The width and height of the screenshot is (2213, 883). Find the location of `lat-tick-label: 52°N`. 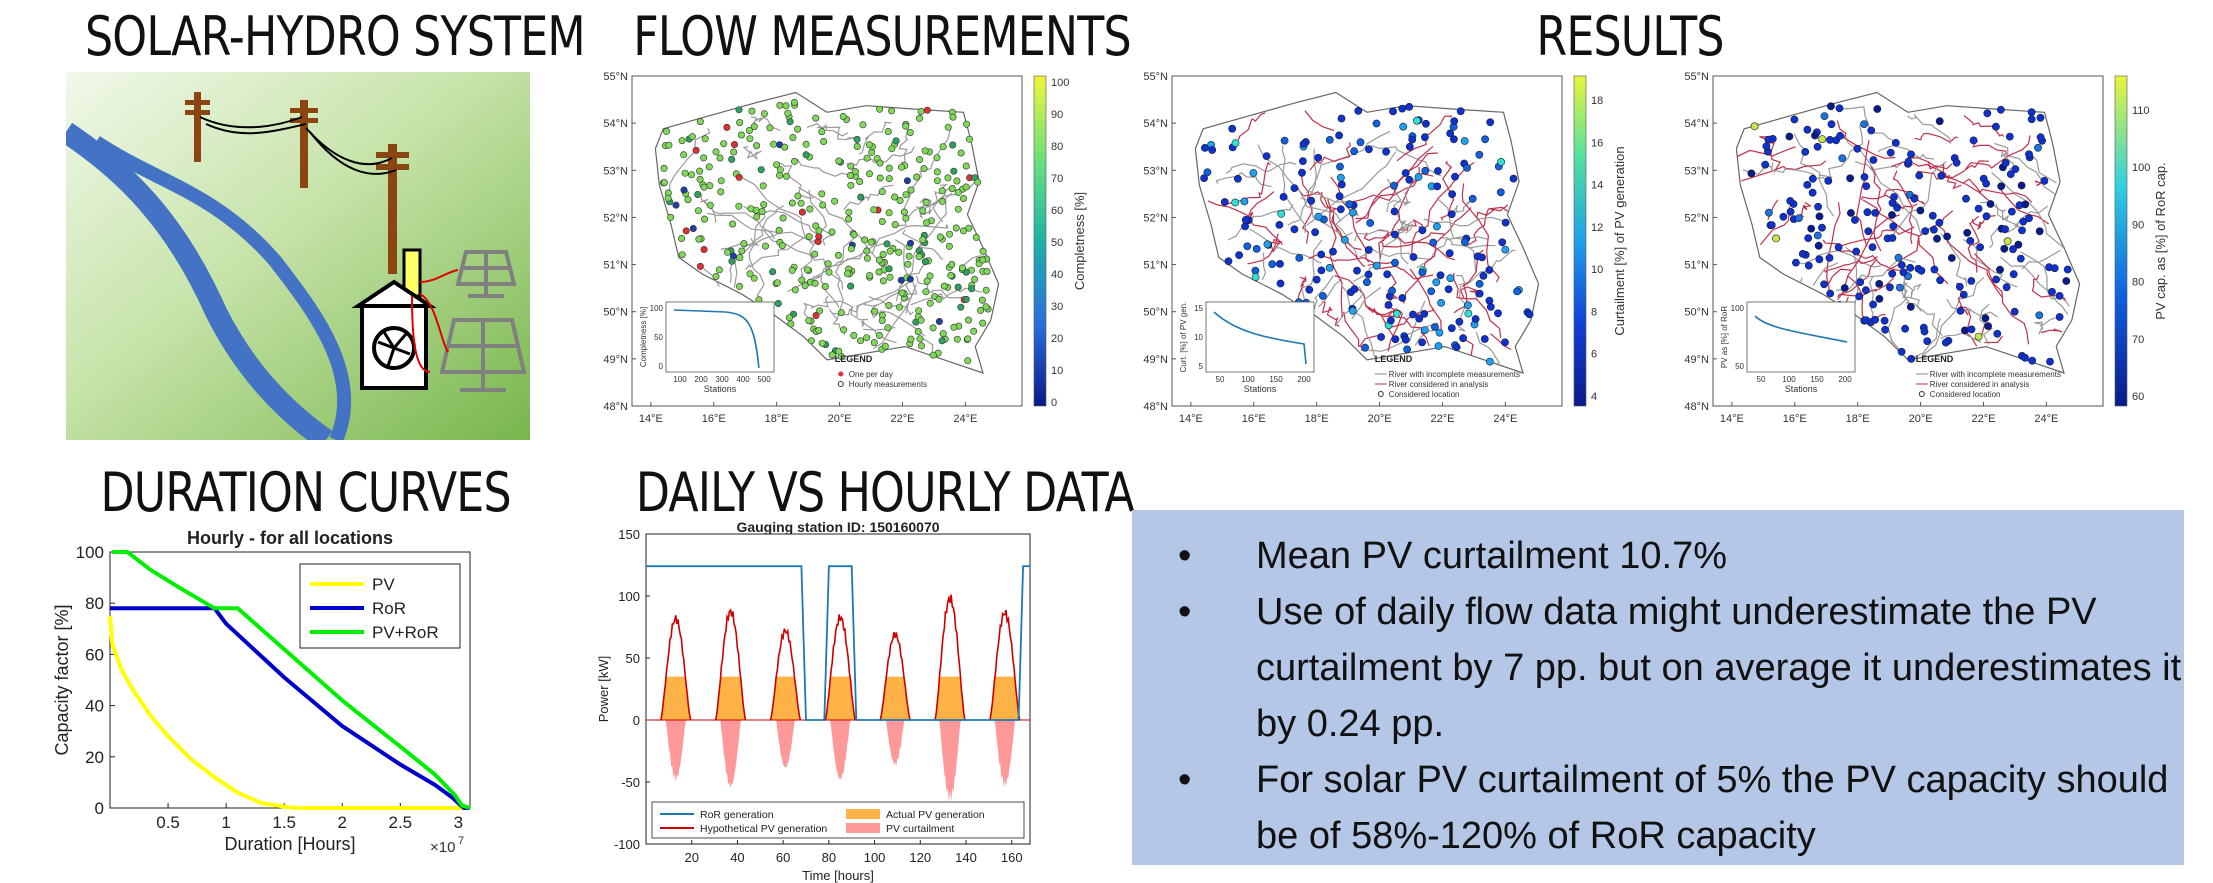

lat-tick-label: 52°N is located at coordinates (615, 218).